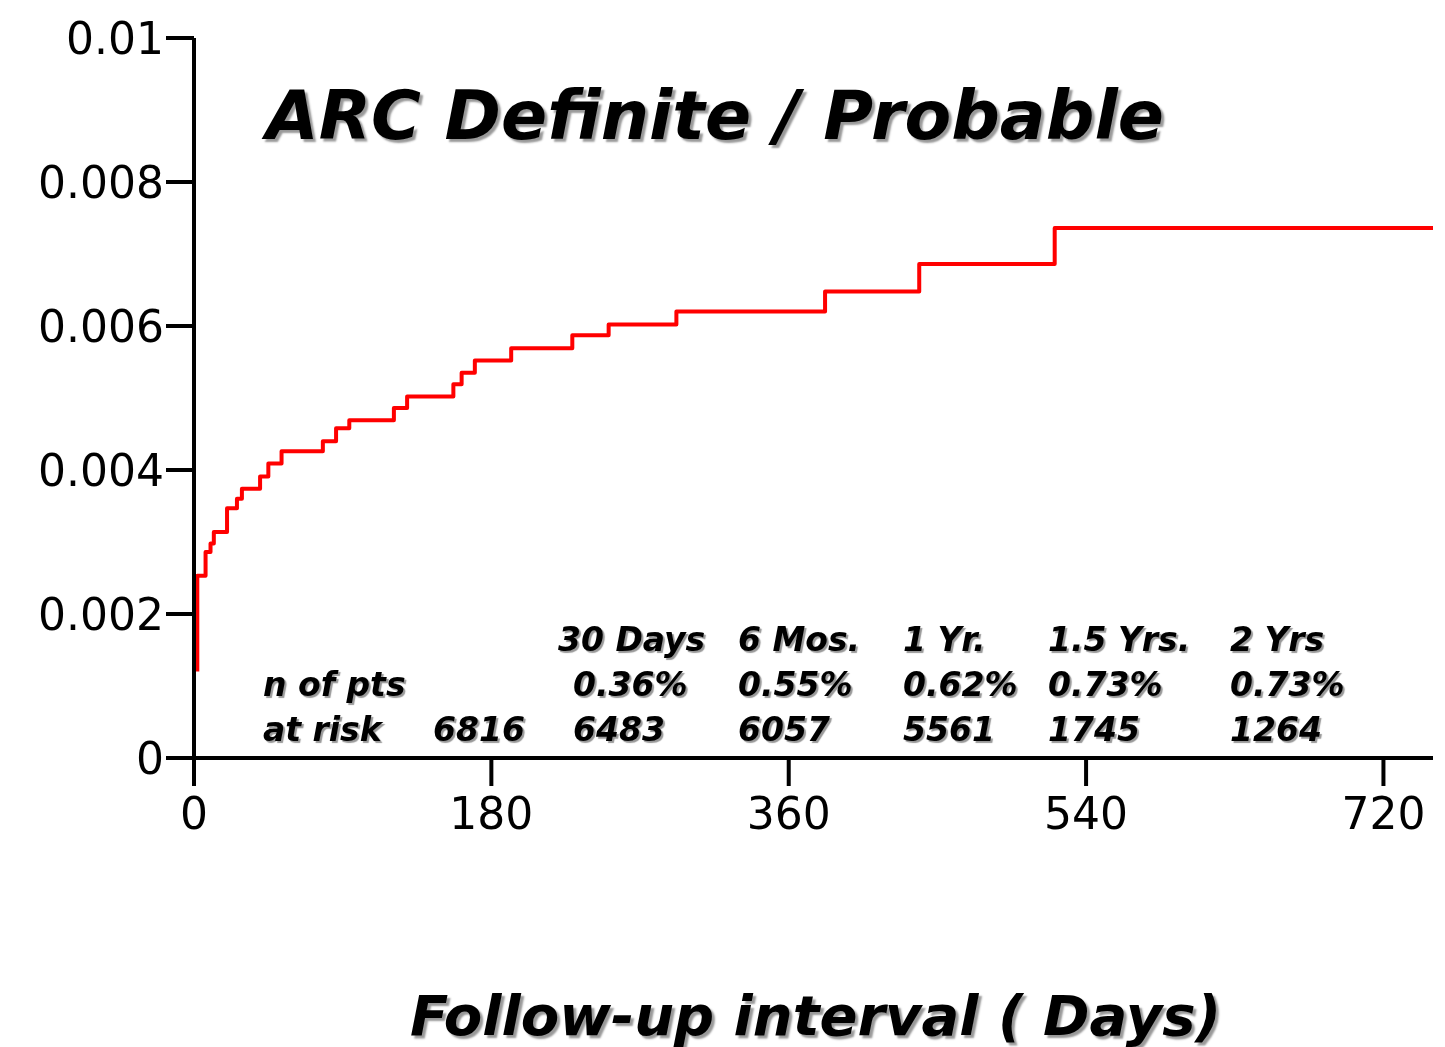 The height and width of the screenshot is (1047, 1445). Describe the element at coordinates (1086, 814) in the screenshot. I see `x-tick-label: 540` at that location.